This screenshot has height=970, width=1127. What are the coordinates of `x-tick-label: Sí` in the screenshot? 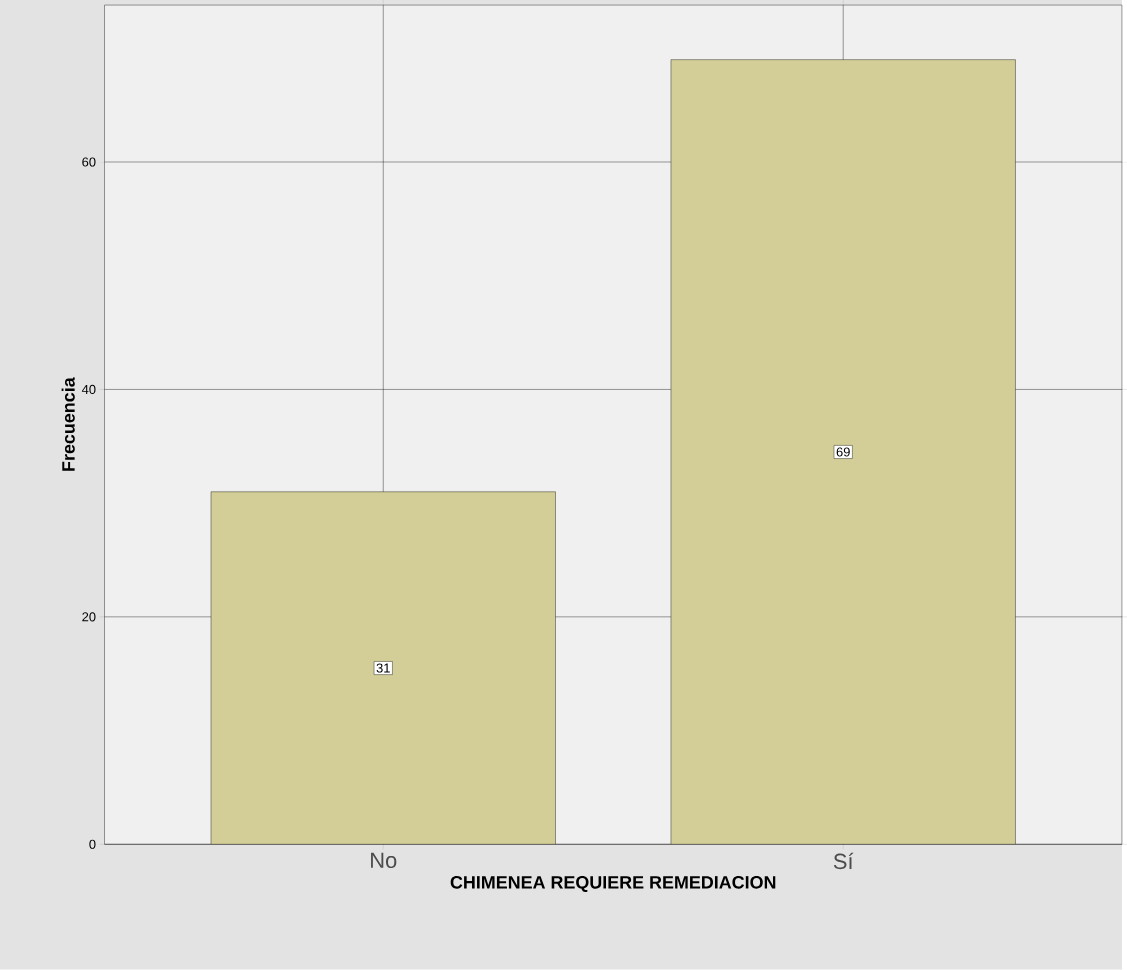 It's located at (843, 861).